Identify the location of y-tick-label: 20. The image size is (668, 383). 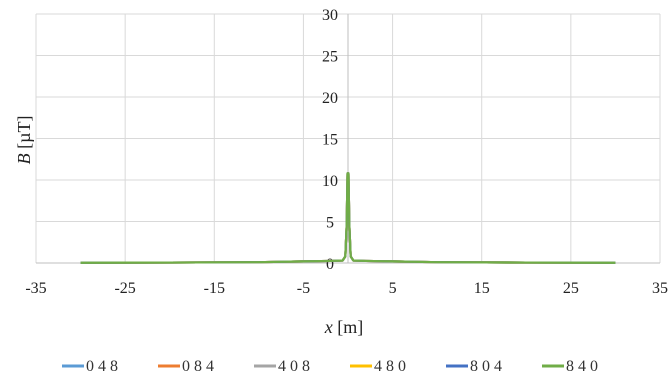
(330, 98).